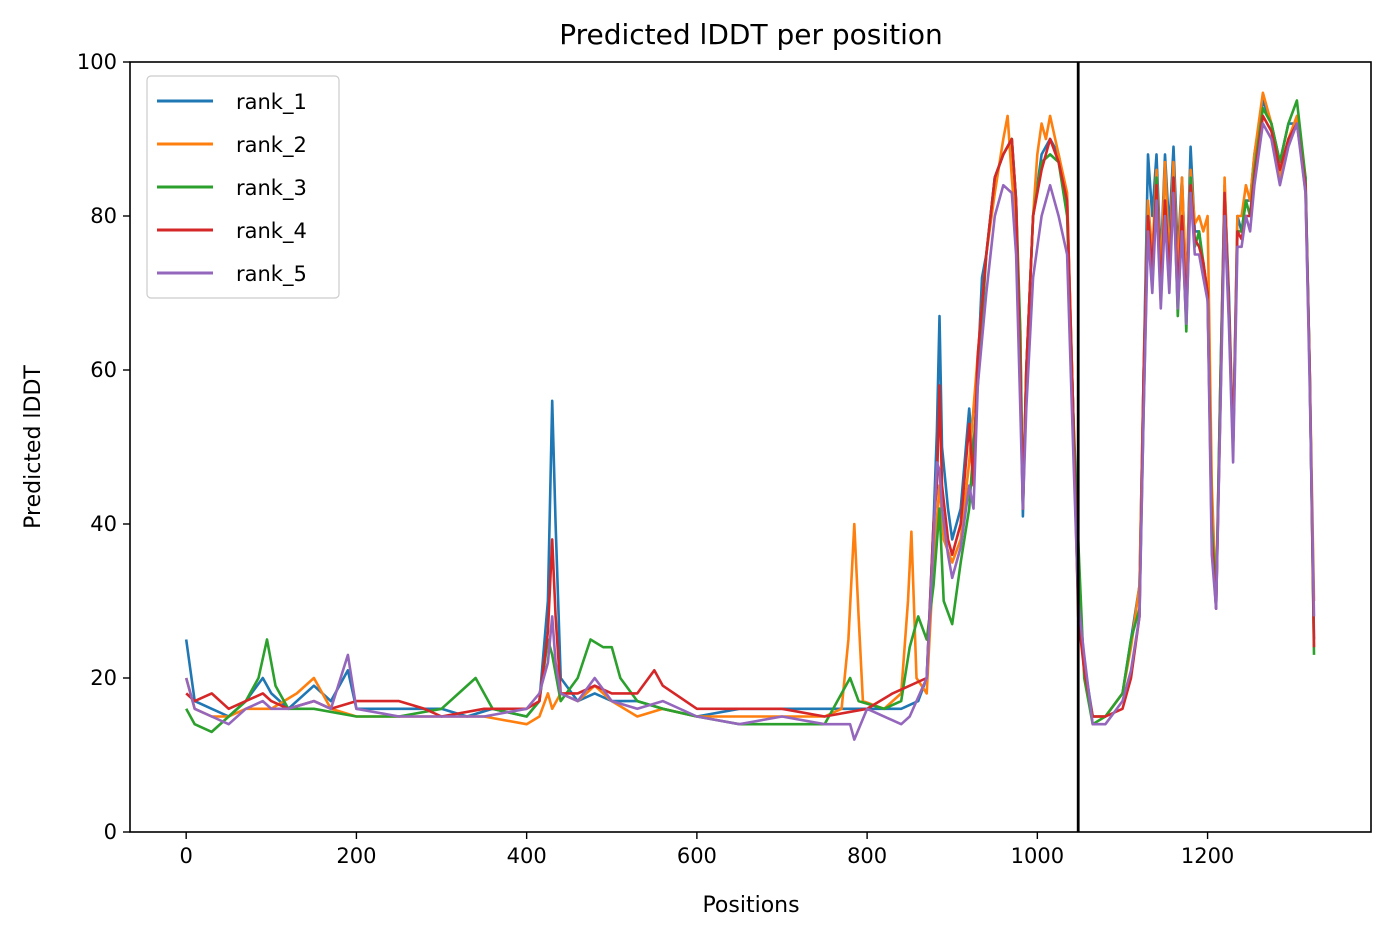 The image size is (1391, 939). I want to click on y-tick-label: 40, so click(103, 524).